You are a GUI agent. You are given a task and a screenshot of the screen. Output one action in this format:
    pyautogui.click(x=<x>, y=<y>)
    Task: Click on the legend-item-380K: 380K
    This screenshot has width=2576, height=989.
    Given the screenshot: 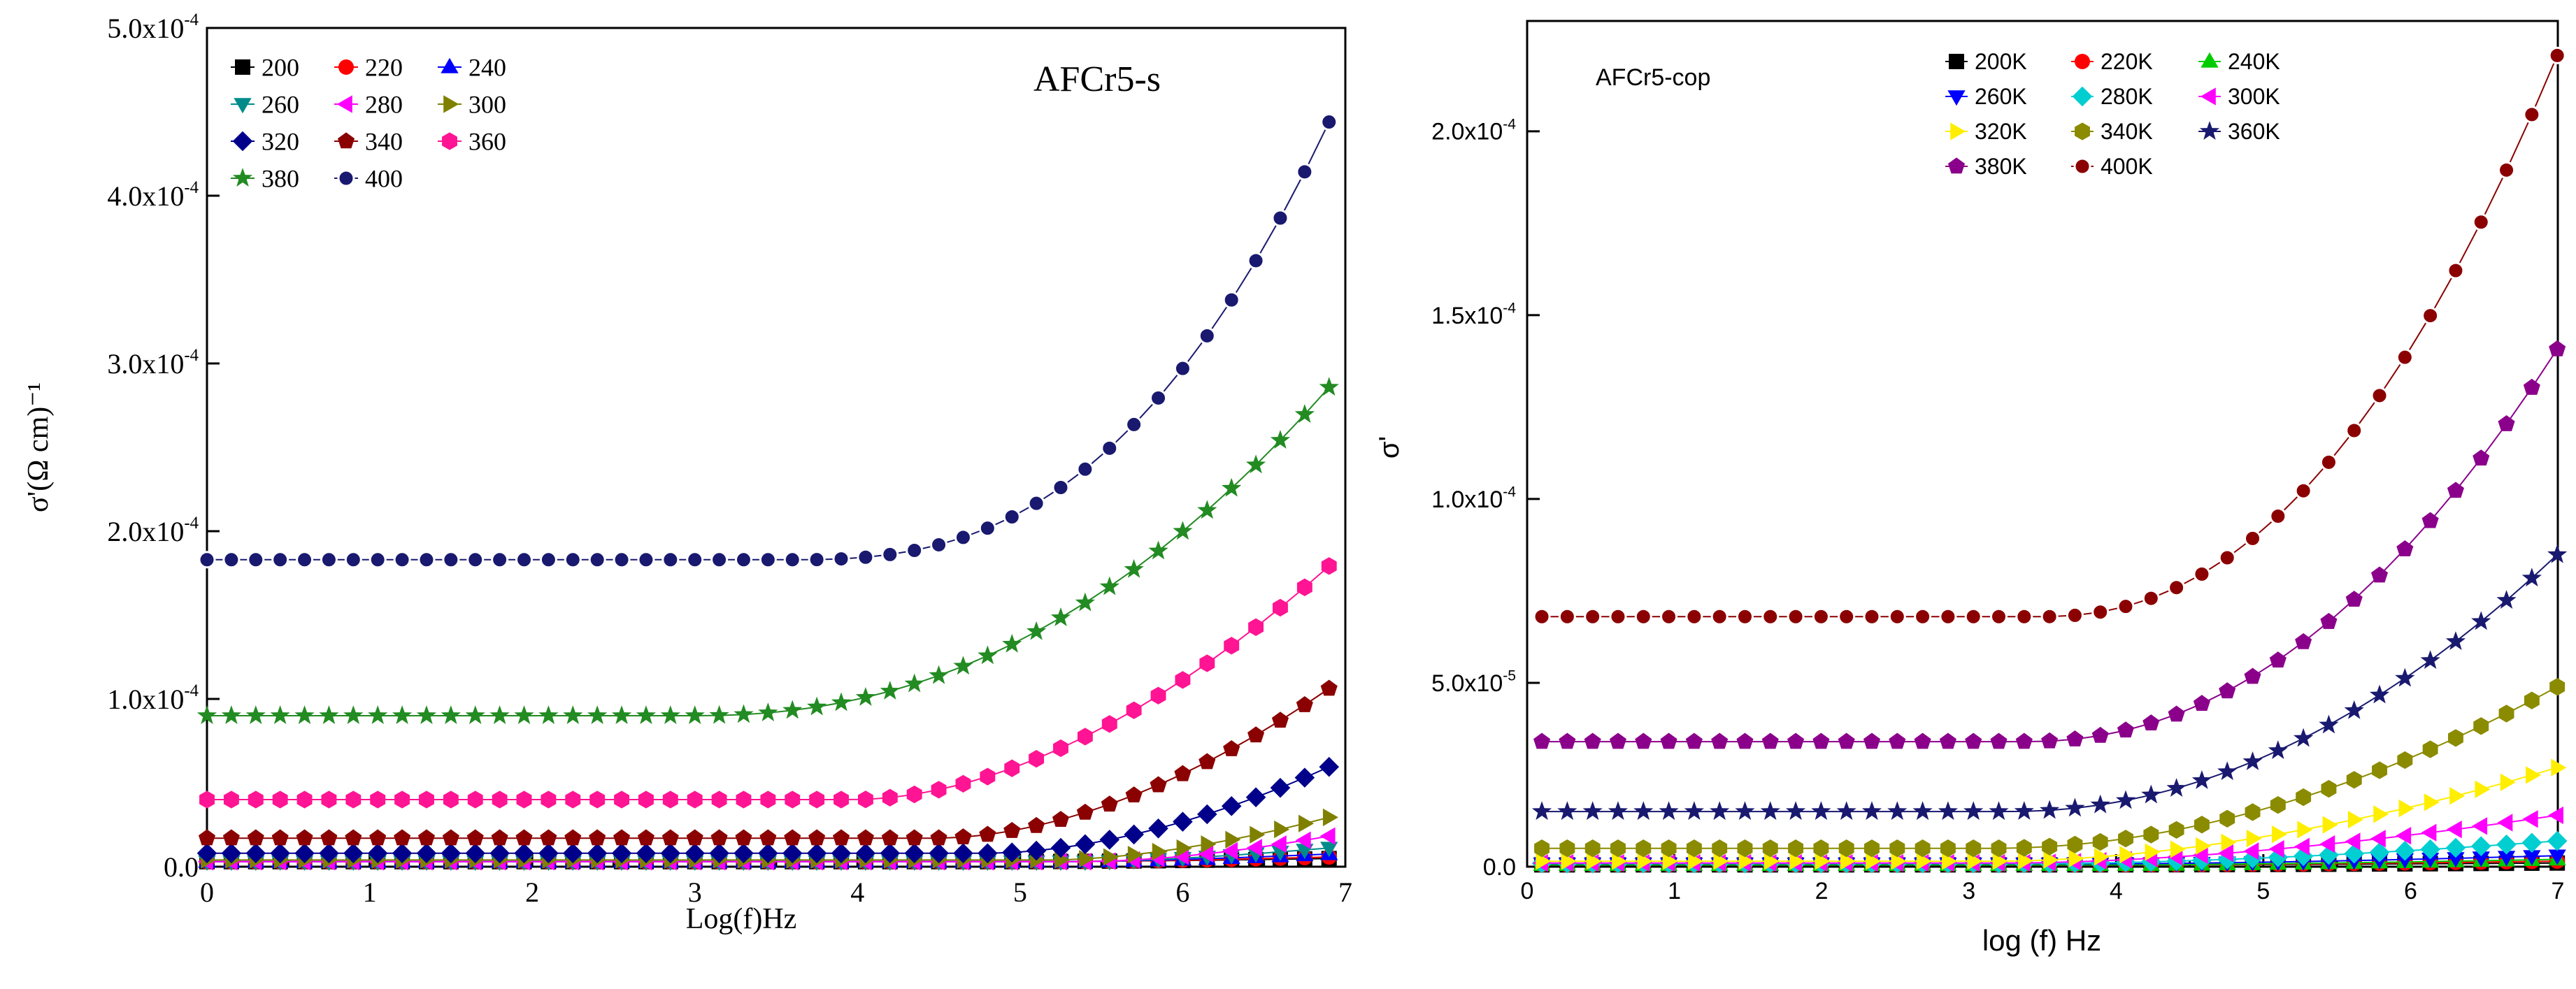 What is the action you would take?
    pyautogui.click(x=1986, y=166)
    